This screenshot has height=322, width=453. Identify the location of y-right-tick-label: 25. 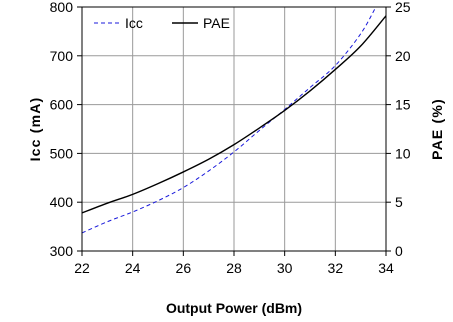
(403, 7).